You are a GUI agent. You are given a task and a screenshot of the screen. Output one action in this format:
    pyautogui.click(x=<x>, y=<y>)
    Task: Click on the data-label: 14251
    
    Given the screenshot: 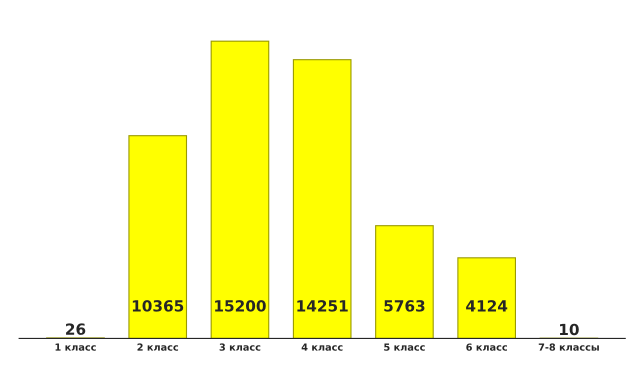 What is the action you would take?
    pyautogui.click(x=322, y=306)
    